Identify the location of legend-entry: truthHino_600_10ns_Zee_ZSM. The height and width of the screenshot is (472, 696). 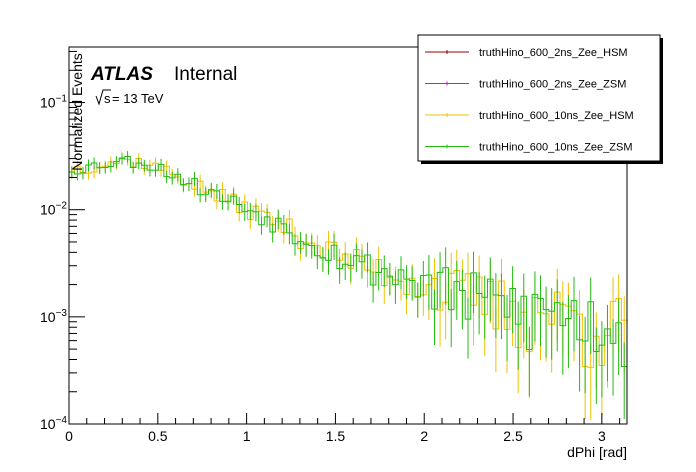
(528, 148).